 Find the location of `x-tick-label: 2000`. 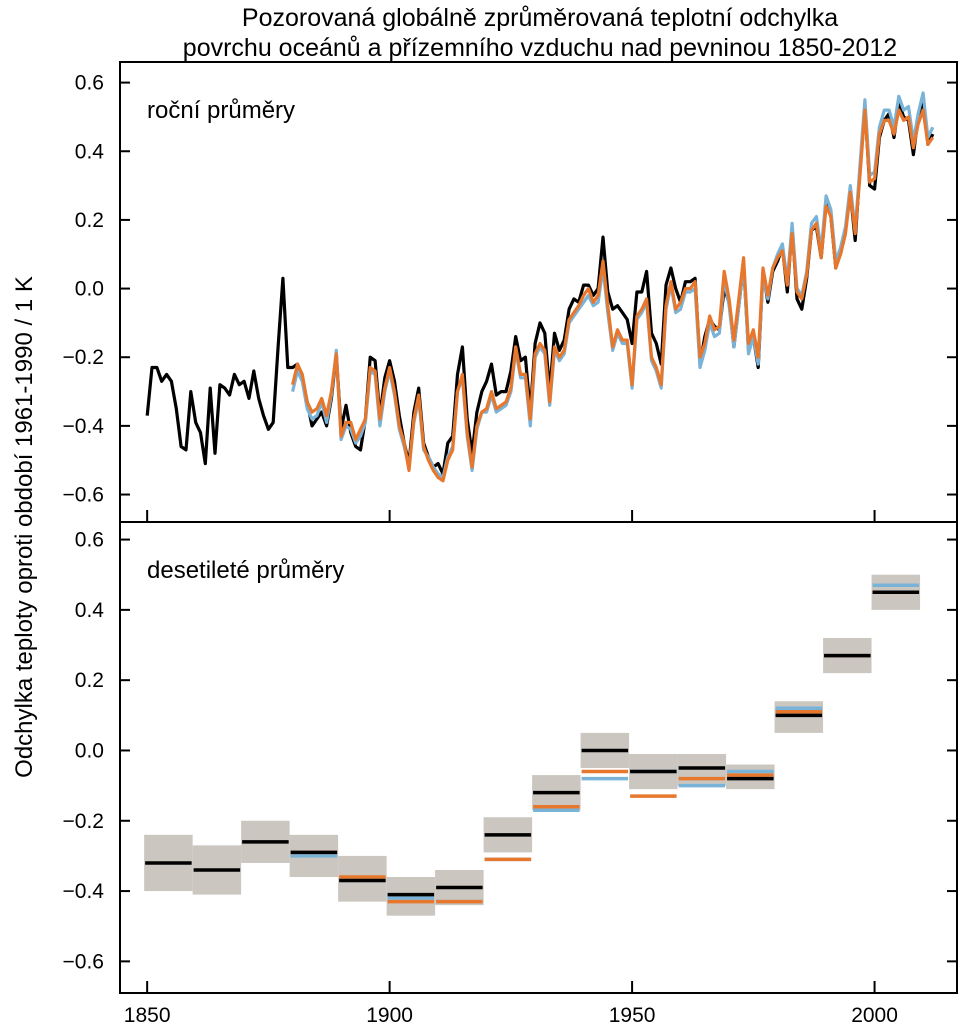

x-tick-label: 2000 is located at coordinates (874, 1015).